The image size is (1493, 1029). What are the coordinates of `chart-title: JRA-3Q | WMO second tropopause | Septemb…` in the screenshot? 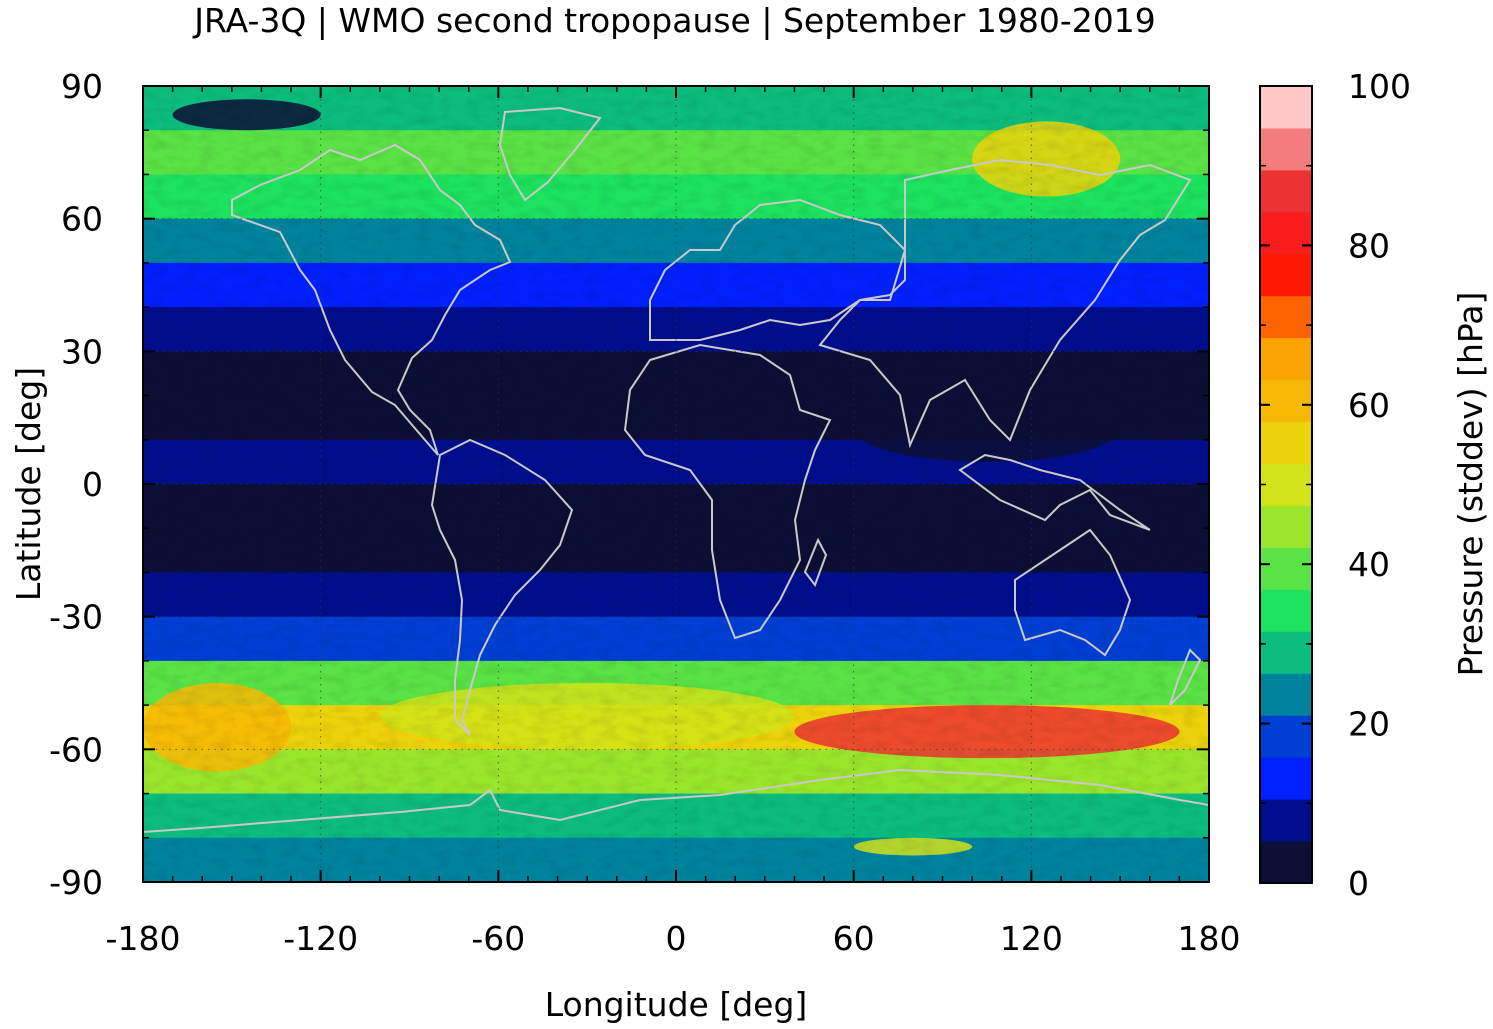 It's located at (673, 20).